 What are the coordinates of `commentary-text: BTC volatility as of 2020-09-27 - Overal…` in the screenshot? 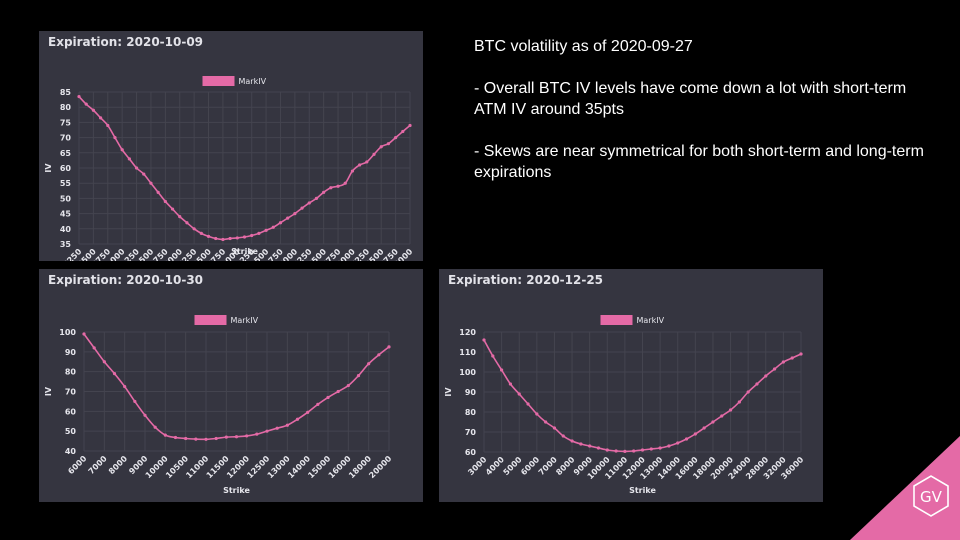 It's located at (704, 109).